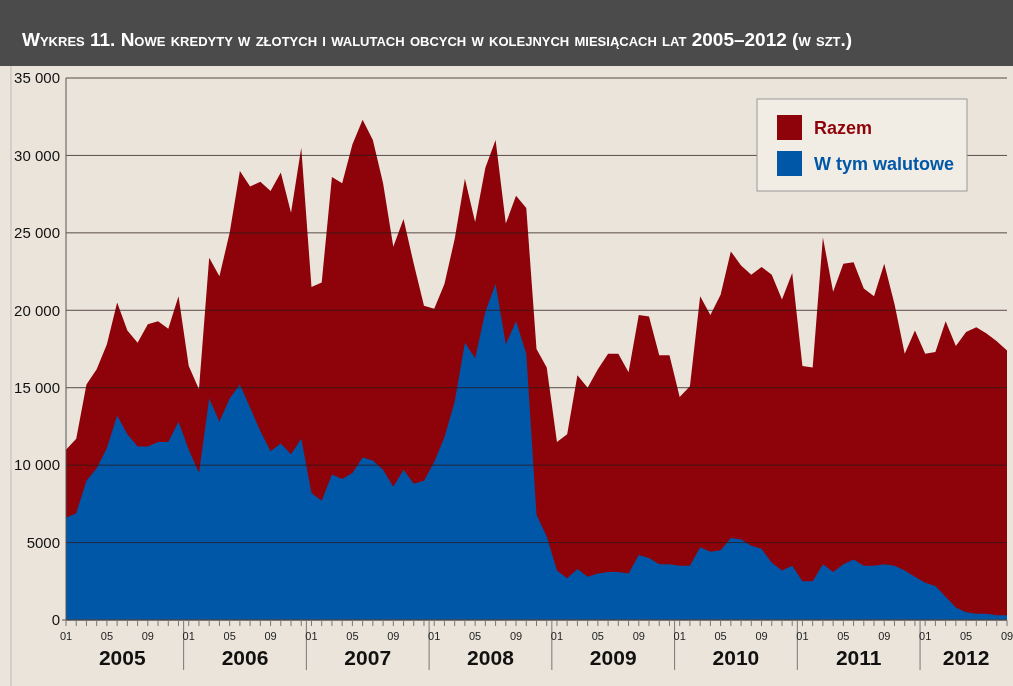  Describe the element at coordinates (437, 39) in the screenshot. I see `chart-title: Wykres 11. Nowe kredyty w złotych i walutach obcych w kolejnych miesiącach lat 2005–2012 (w szt.)` at that location.